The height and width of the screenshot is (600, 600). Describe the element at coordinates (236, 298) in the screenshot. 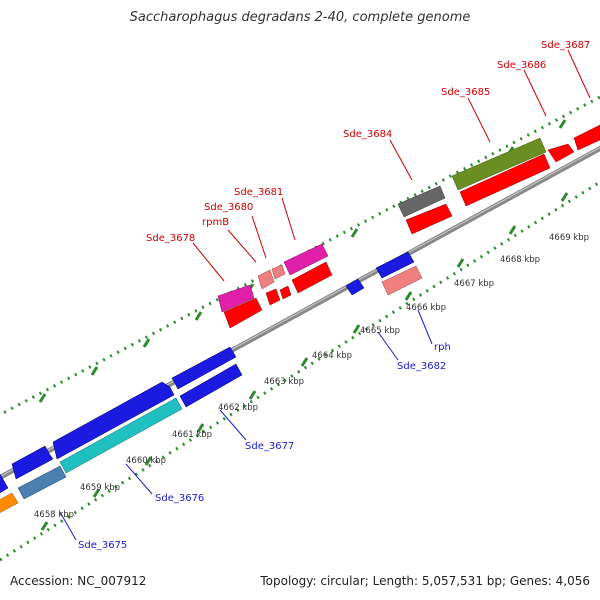

I see `gene-sde3678` at that location.